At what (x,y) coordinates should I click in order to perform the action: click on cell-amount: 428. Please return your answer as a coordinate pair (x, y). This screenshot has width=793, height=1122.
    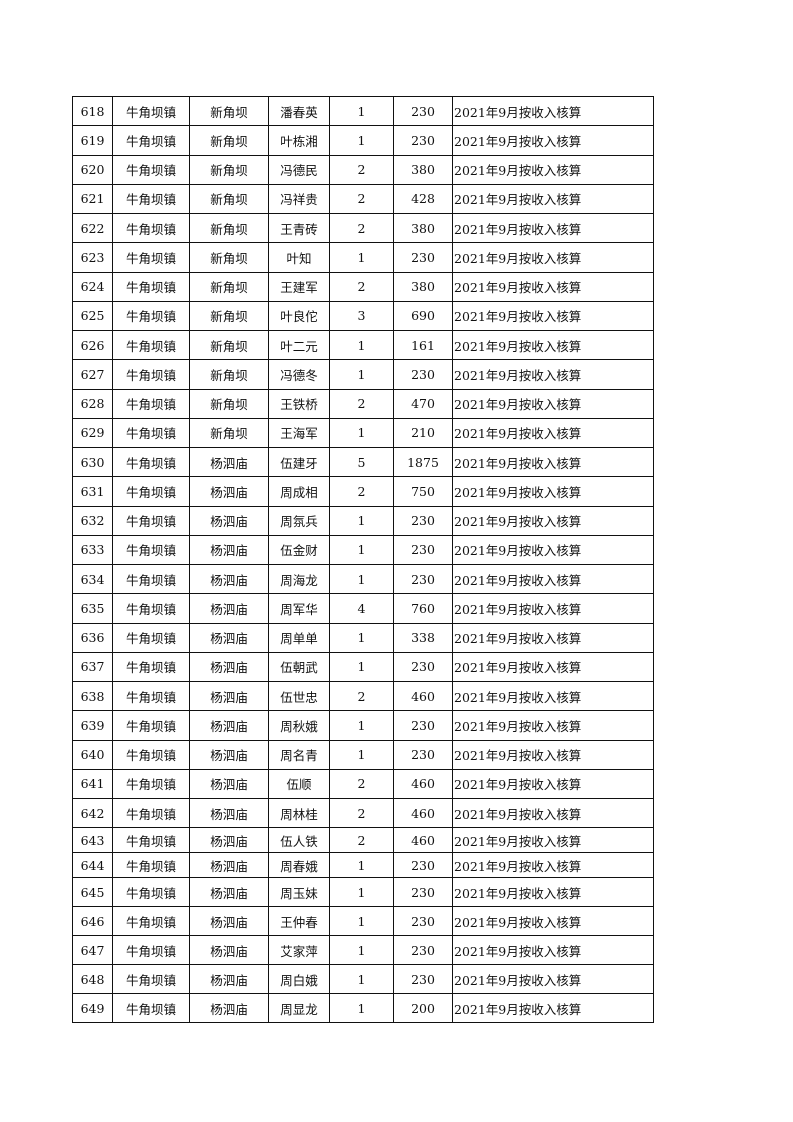
    Looking at the image, I should click on (423, 199).